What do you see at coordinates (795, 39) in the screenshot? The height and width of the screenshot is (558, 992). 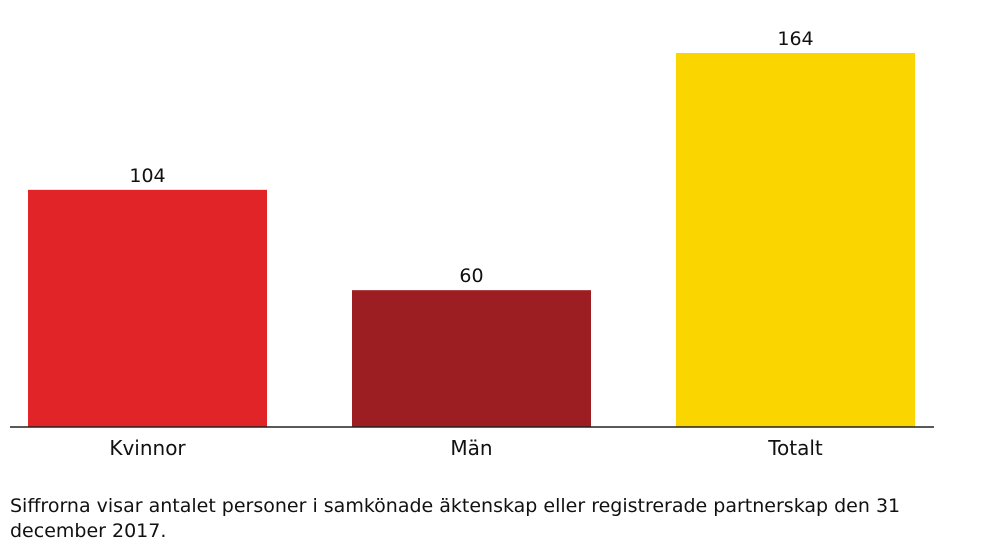 I see `value-label-totalt: 164` at bounding box center [795, 39].